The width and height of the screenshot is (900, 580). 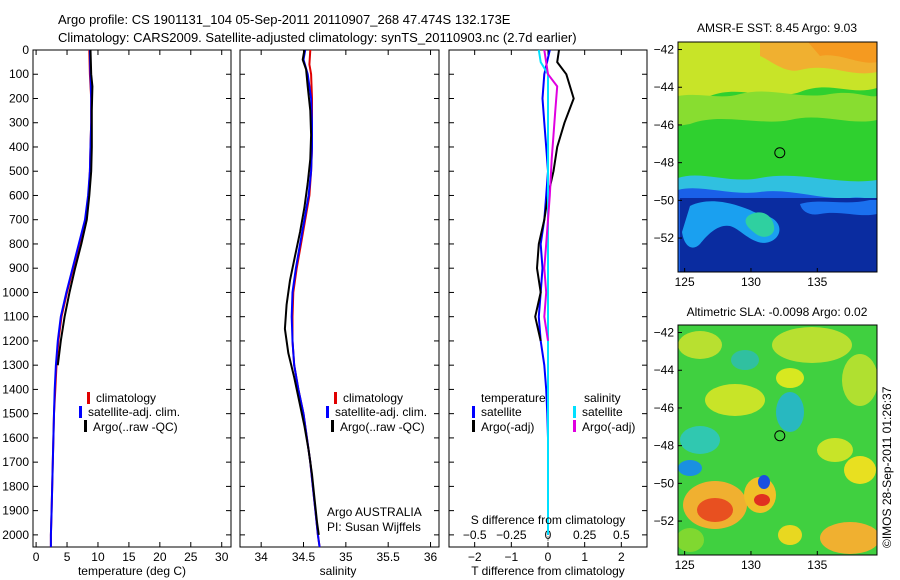 I want to click on temperature-series, so click(x=71, y=298).